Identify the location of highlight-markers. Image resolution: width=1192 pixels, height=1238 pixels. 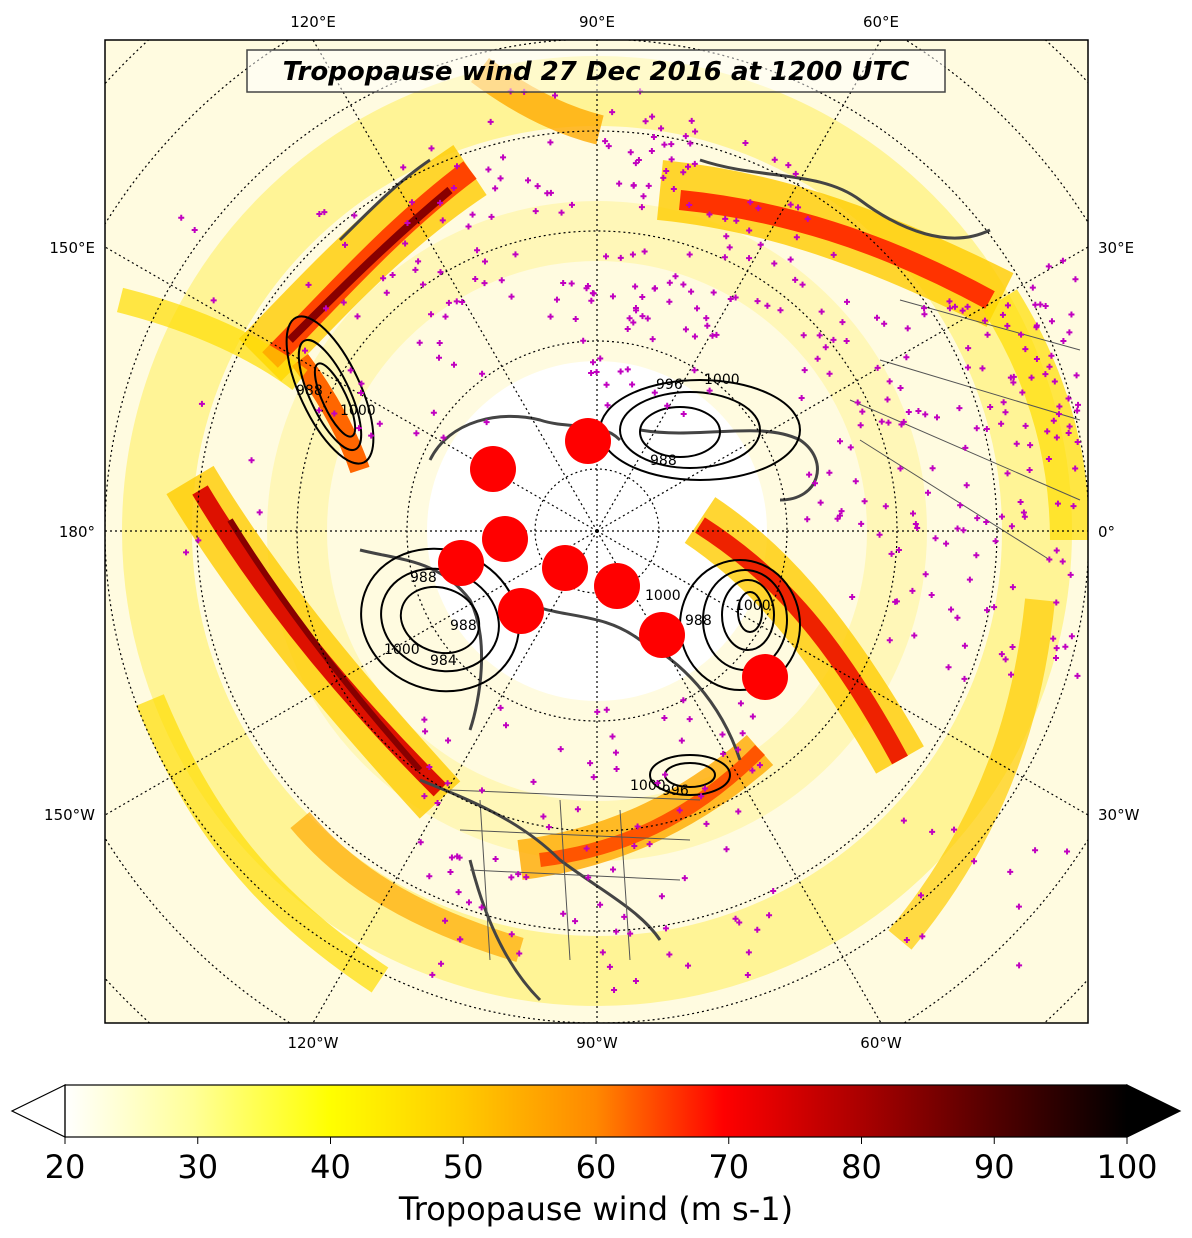
(613, 559).